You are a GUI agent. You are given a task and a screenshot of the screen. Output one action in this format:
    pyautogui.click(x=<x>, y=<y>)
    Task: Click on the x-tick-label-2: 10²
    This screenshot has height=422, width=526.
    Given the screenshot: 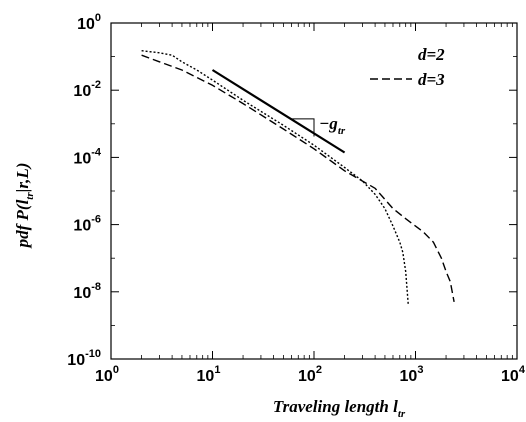 What is the action you would take?
    pyautogui.click(x=310, y=374)
    